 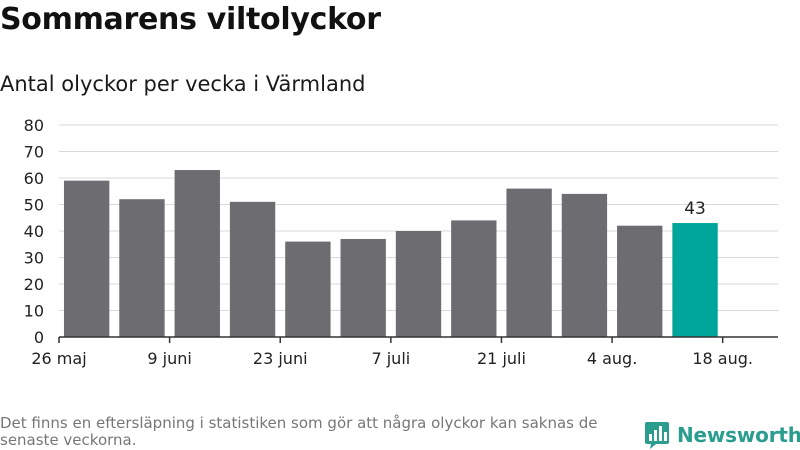 I want to click on data-label: 43, so click(x=695, y=209).